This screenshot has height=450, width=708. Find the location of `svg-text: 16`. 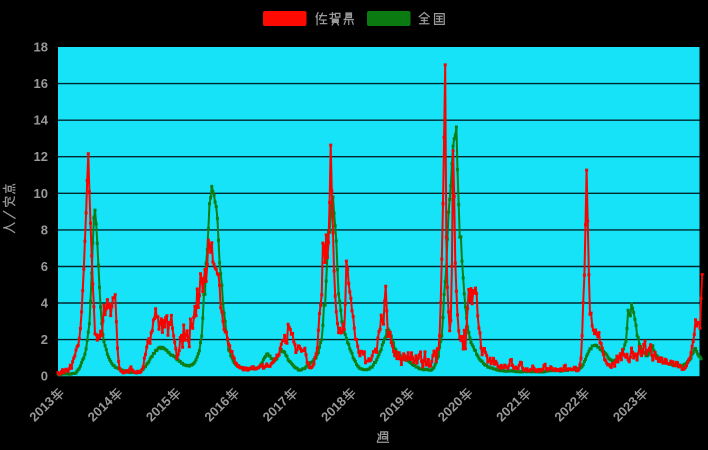

svg-text: 16 is located at coordinates (41, 83).